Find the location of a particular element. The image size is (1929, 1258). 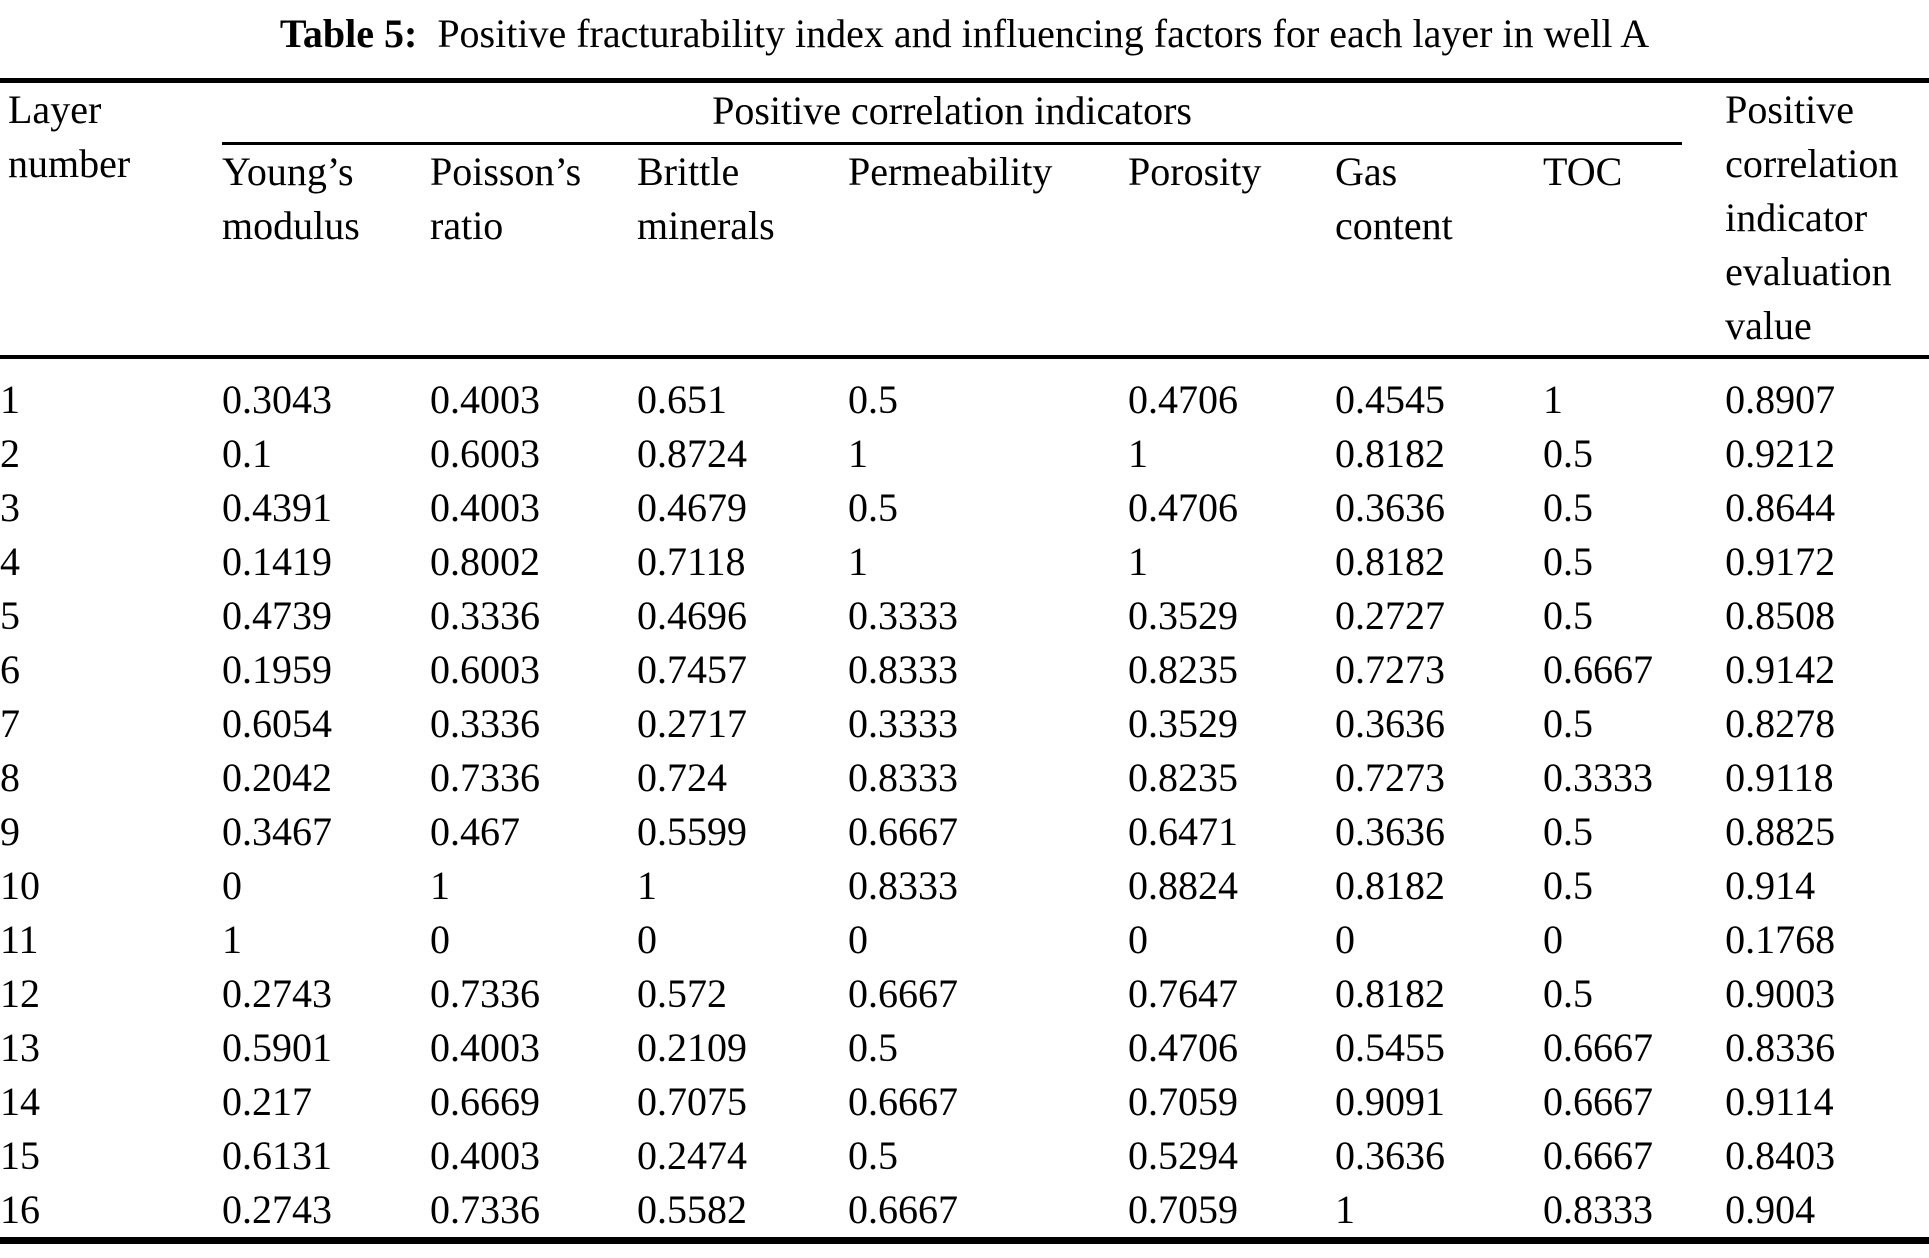

evaluation-value-cell: 0.9114 is located at coordinates (1779, 1101).